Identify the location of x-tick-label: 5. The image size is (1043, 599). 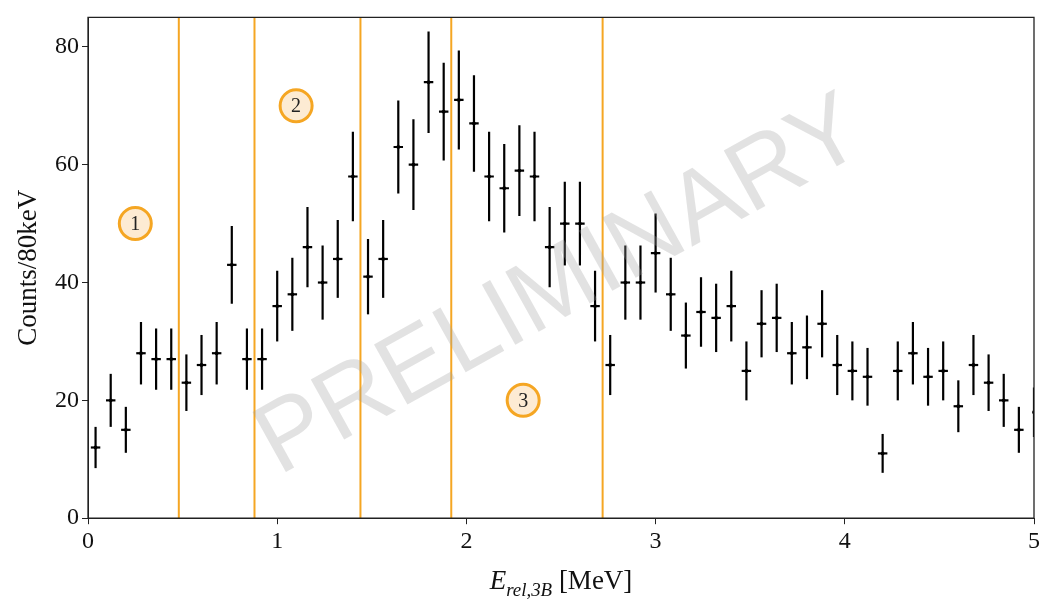
(1034, 539).